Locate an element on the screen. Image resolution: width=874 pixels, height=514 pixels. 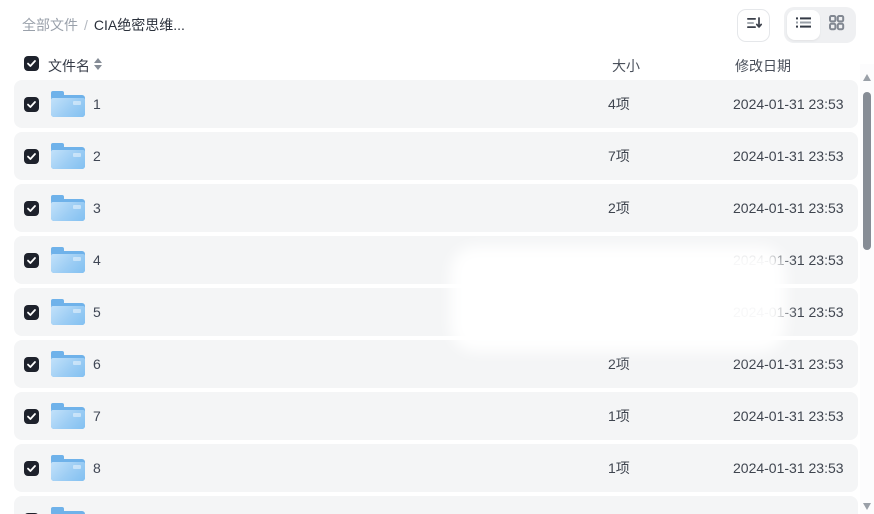
grid-view-icon is located at coordinates (836, 25).